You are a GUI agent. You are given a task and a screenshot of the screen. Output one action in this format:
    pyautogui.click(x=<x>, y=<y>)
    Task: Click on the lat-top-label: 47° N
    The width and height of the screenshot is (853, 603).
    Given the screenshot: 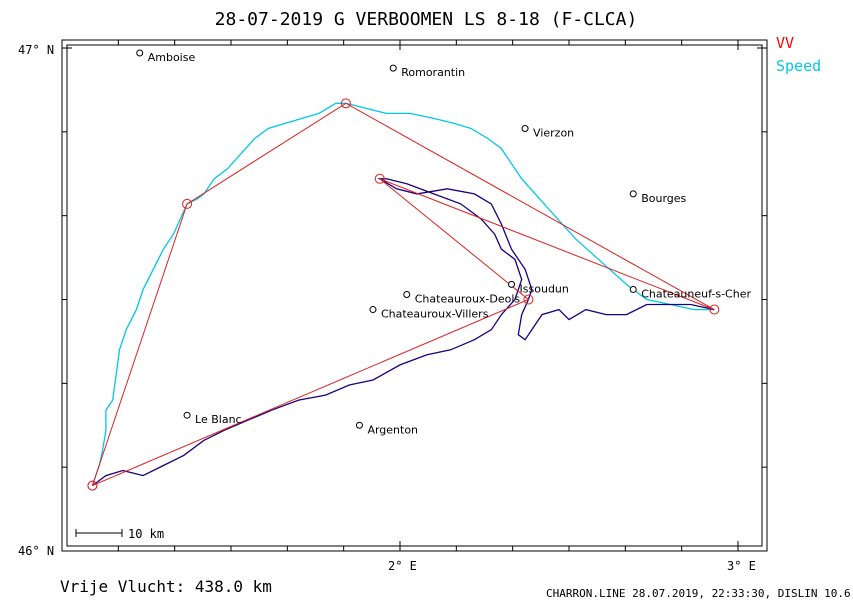 What is the action you would take?
    pyautogui.click(x=36, y=50)
    